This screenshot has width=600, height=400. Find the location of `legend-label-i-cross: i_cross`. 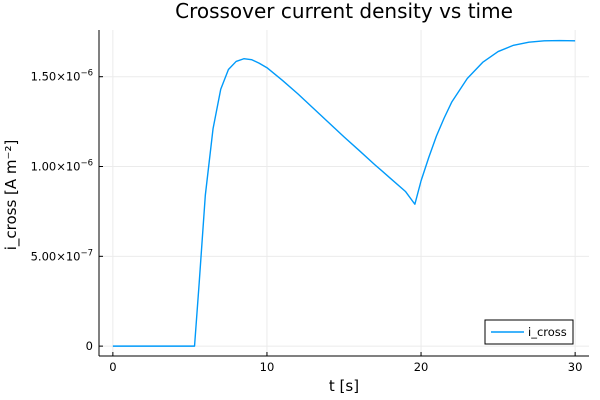

legend-label-i-cross: i_cross is located at coordinates (547, 332).